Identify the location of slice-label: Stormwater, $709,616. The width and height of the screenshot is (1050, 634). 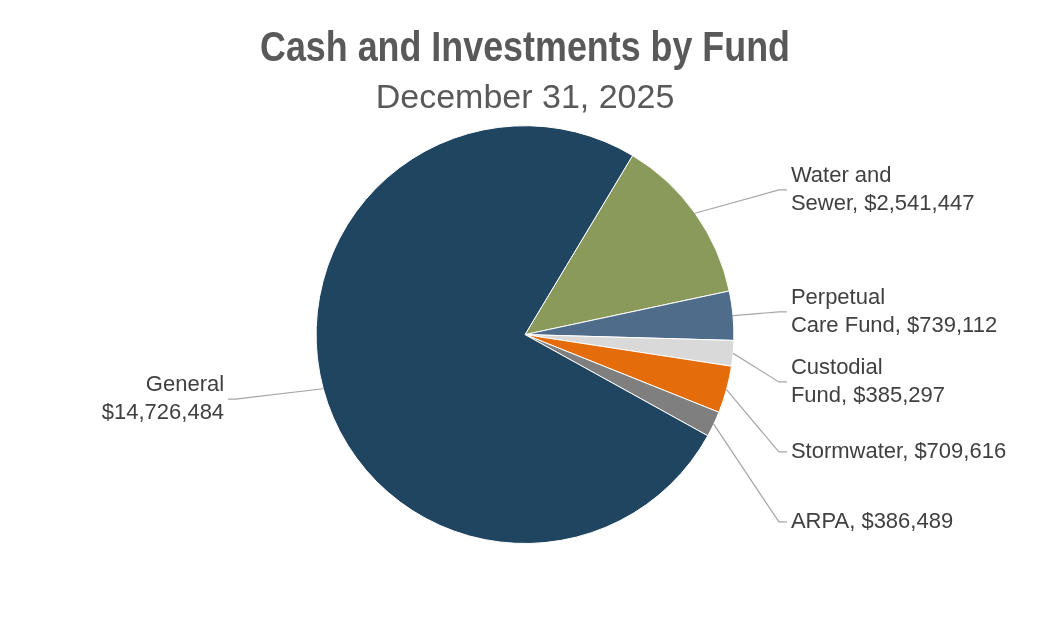
(898, 450).